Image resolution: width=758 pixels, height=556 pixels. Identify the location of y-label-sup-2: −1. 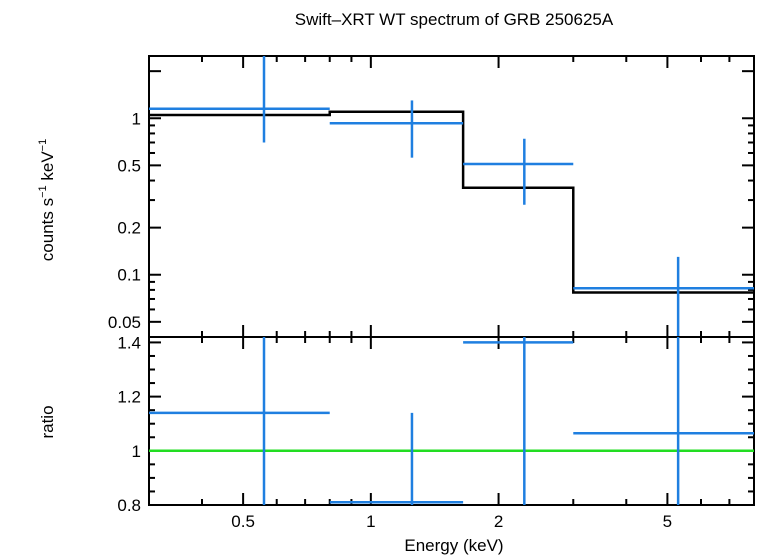
(43, 145).